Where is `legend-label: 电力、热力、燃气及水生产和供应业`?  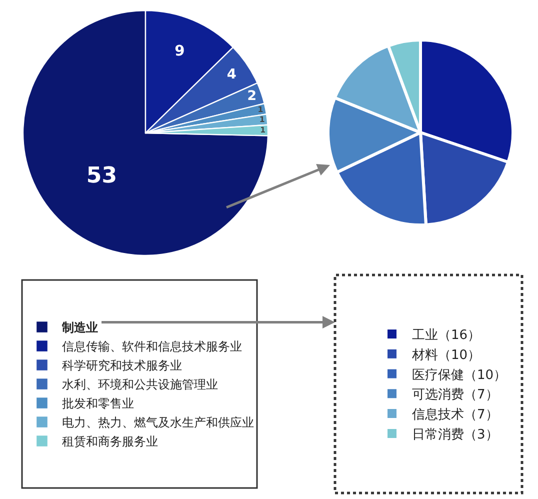
legend-label: 电力、热力、燃气及水生产和供应业 is located at coordinates (158, 423).